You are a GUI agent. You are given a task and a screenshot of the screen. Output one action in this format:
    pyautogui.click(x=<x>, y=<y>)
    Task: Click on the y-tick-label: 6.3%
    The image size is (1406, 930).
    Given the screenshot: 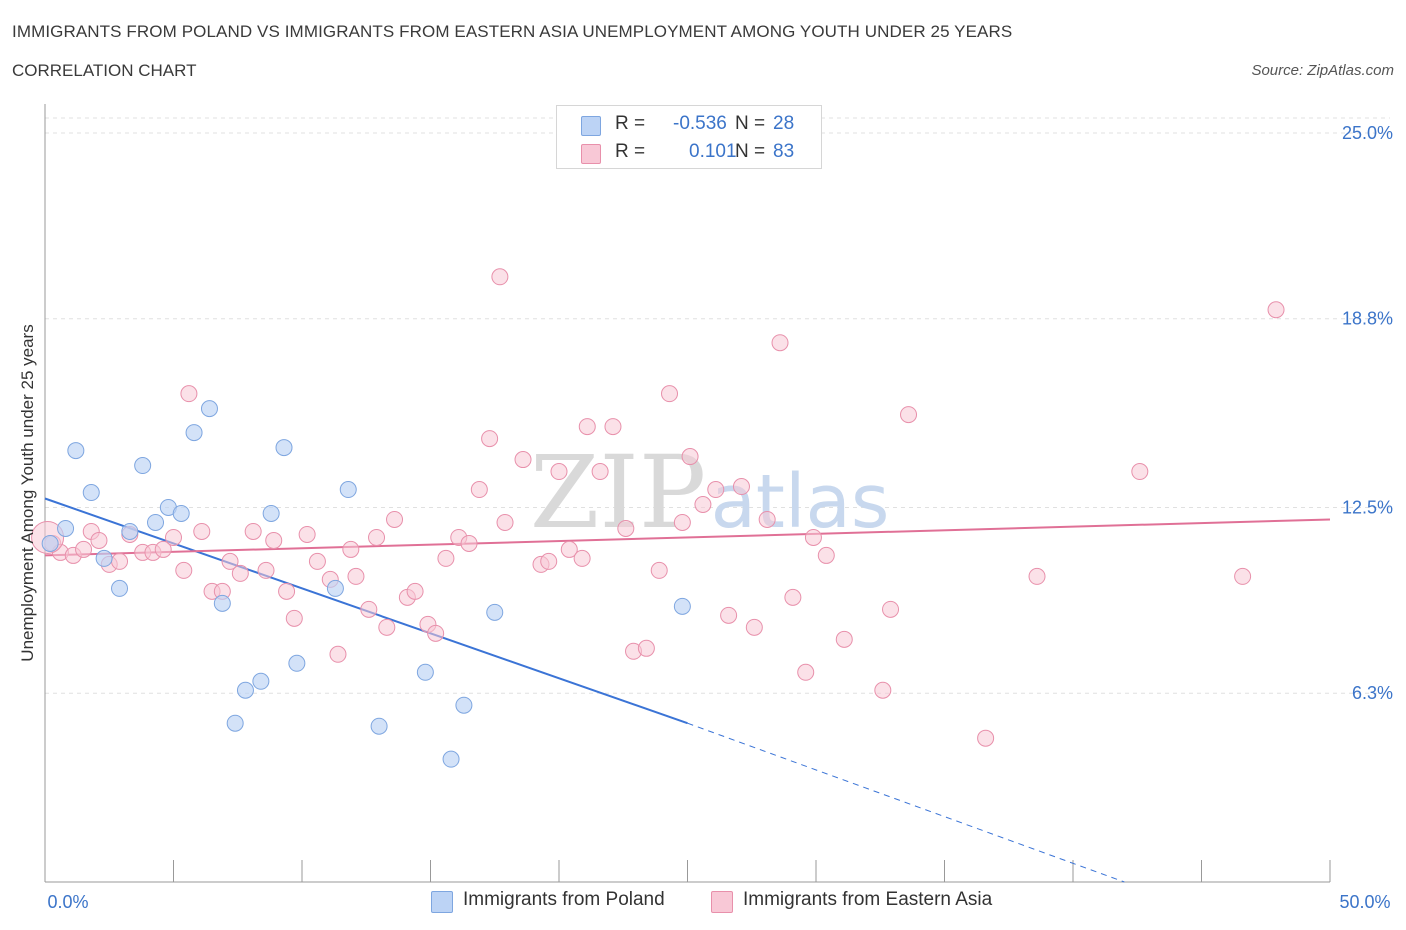 What is the action you would take?
    pyautogui.click(x=1372, y=693)
    